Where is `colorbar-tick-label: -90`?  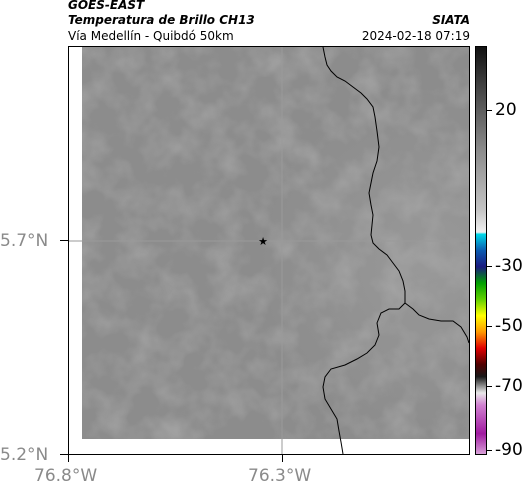 colorbar-tick-label: -90 is located at coordinates (509, 450).